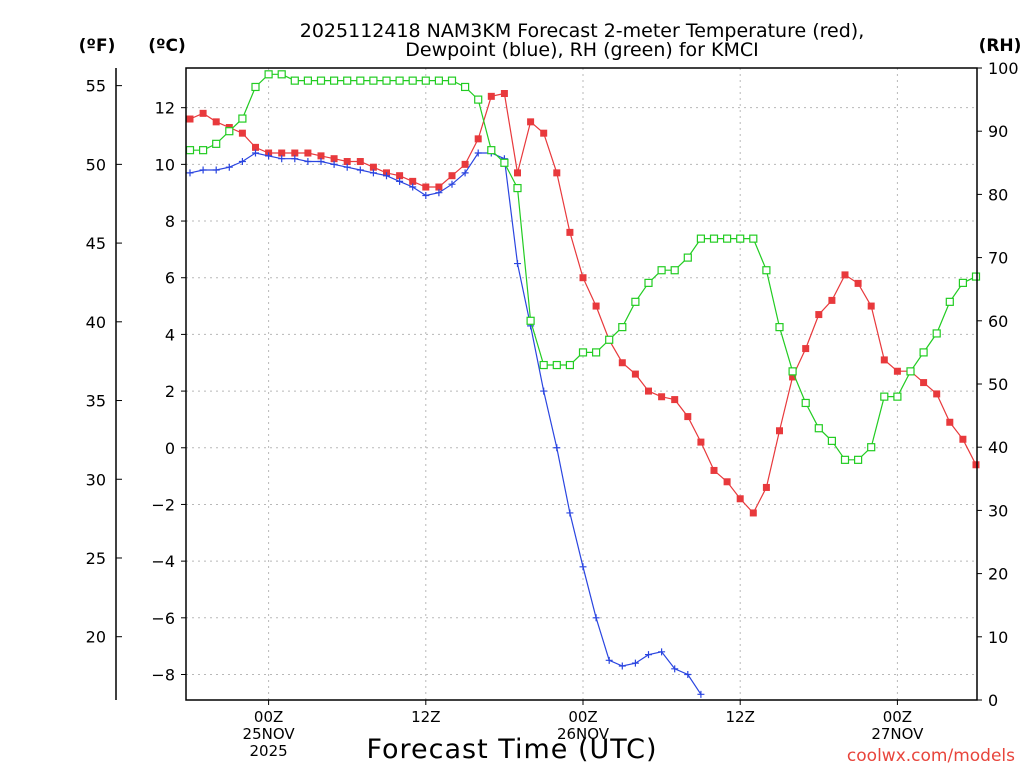  What do you see at coordinates (167, 46) in the screenshot?
I see `celsius-unit-label: (ºC)` at bounding box center [167, 46].